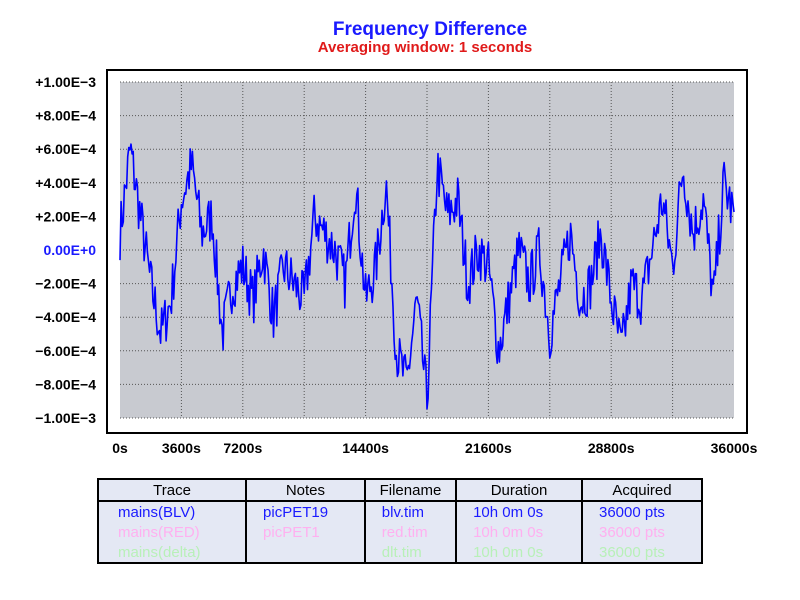  What do you see at coordinates (305, 532) in the screenshot?
I see `legend-notes: picPET1` at bounding box center [305, 532].